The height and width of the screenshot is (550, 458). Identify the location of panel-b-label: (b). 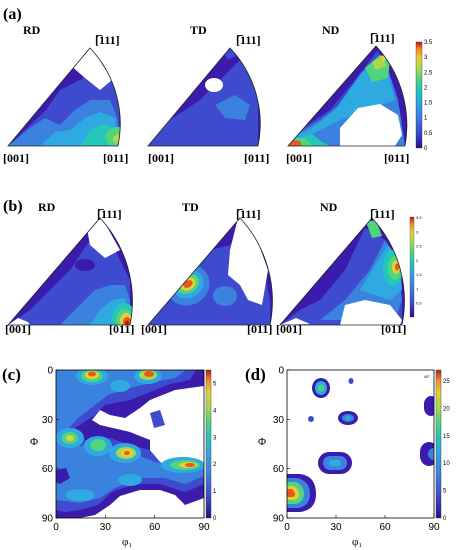
(13, 206).